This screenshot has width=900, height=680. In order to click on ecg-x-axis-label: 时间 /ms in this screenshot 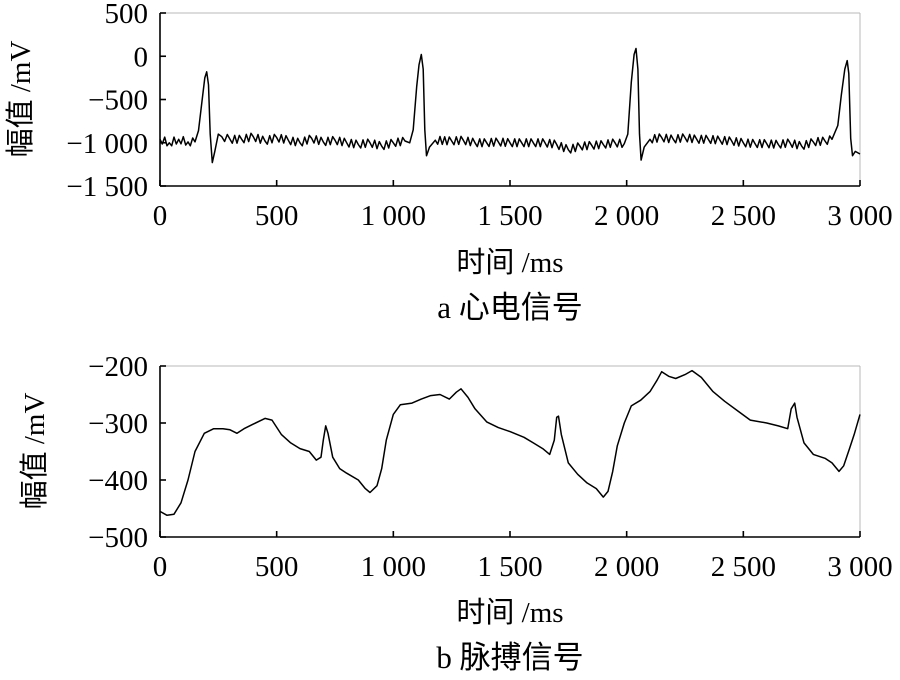, I will do `click(509, 262)`.